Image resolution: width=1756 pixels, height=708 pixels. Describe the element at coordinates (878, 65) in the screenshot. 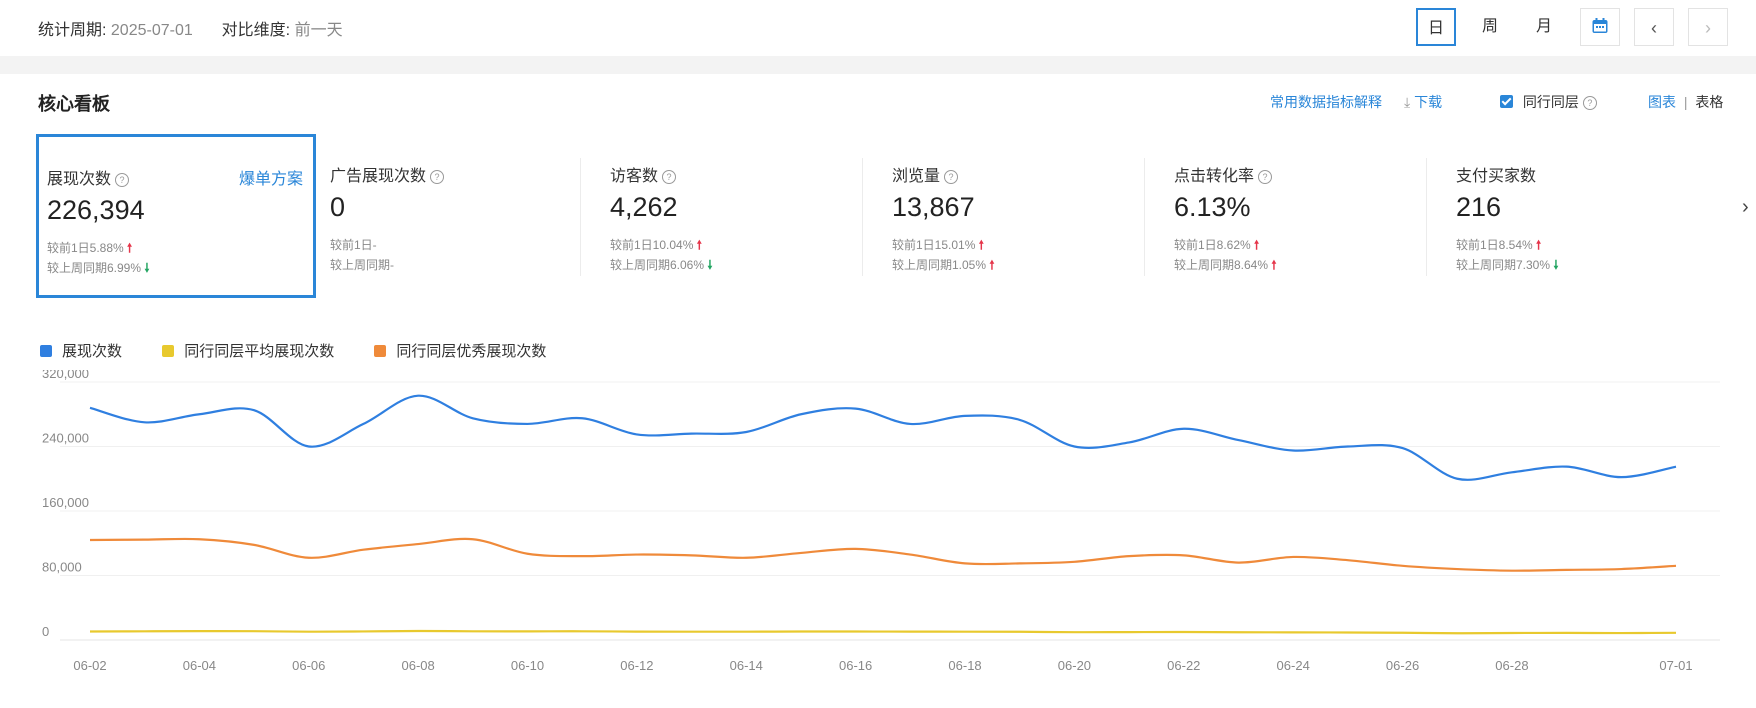

I see `section-divider` at that location.